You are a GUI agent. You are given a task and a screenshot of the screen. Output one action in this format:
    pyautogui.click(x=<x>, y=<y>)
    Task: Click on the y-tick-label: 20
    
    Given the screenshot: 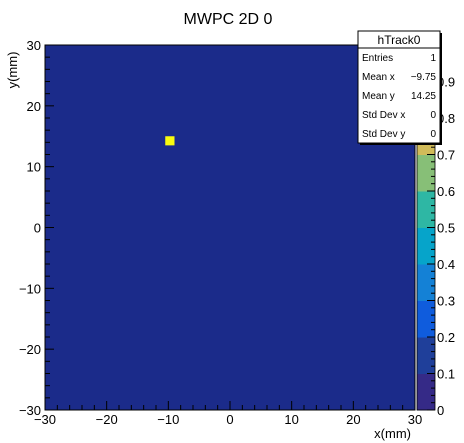 What is the action you would take?
    pyautogui.click(x=34, y=106)
    